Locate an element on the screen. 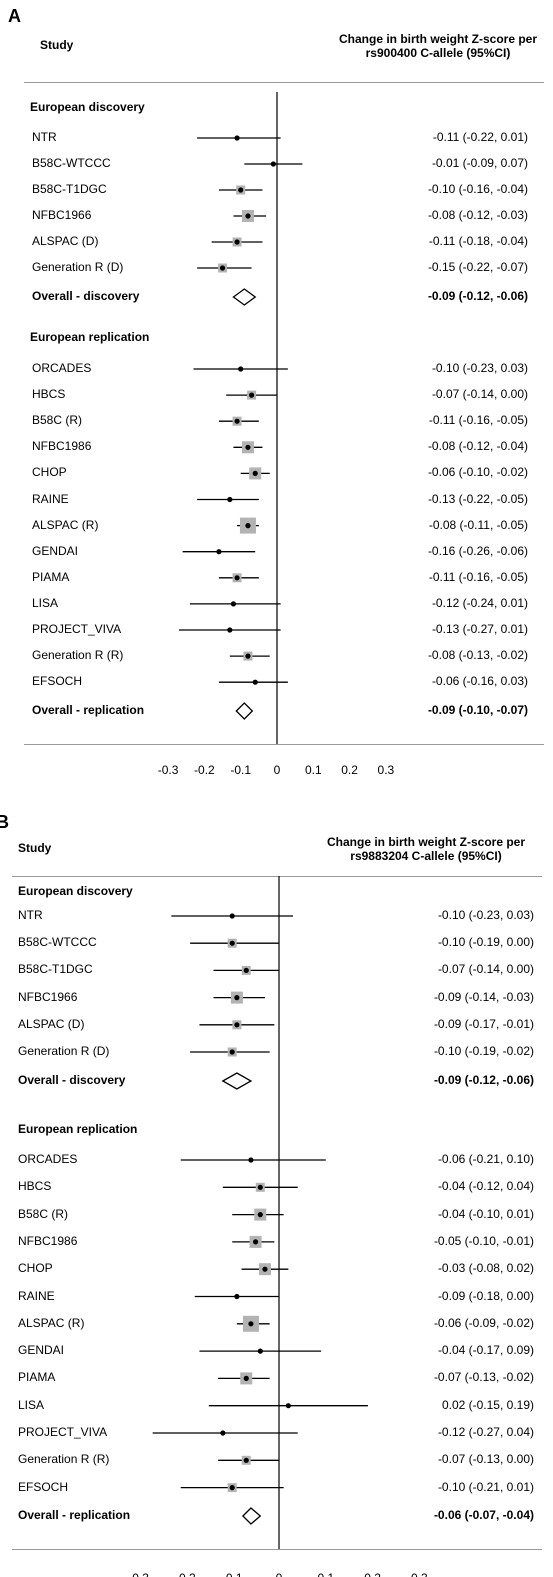  x-tick-label: 0.2 is located at coordinates (372, 1574).